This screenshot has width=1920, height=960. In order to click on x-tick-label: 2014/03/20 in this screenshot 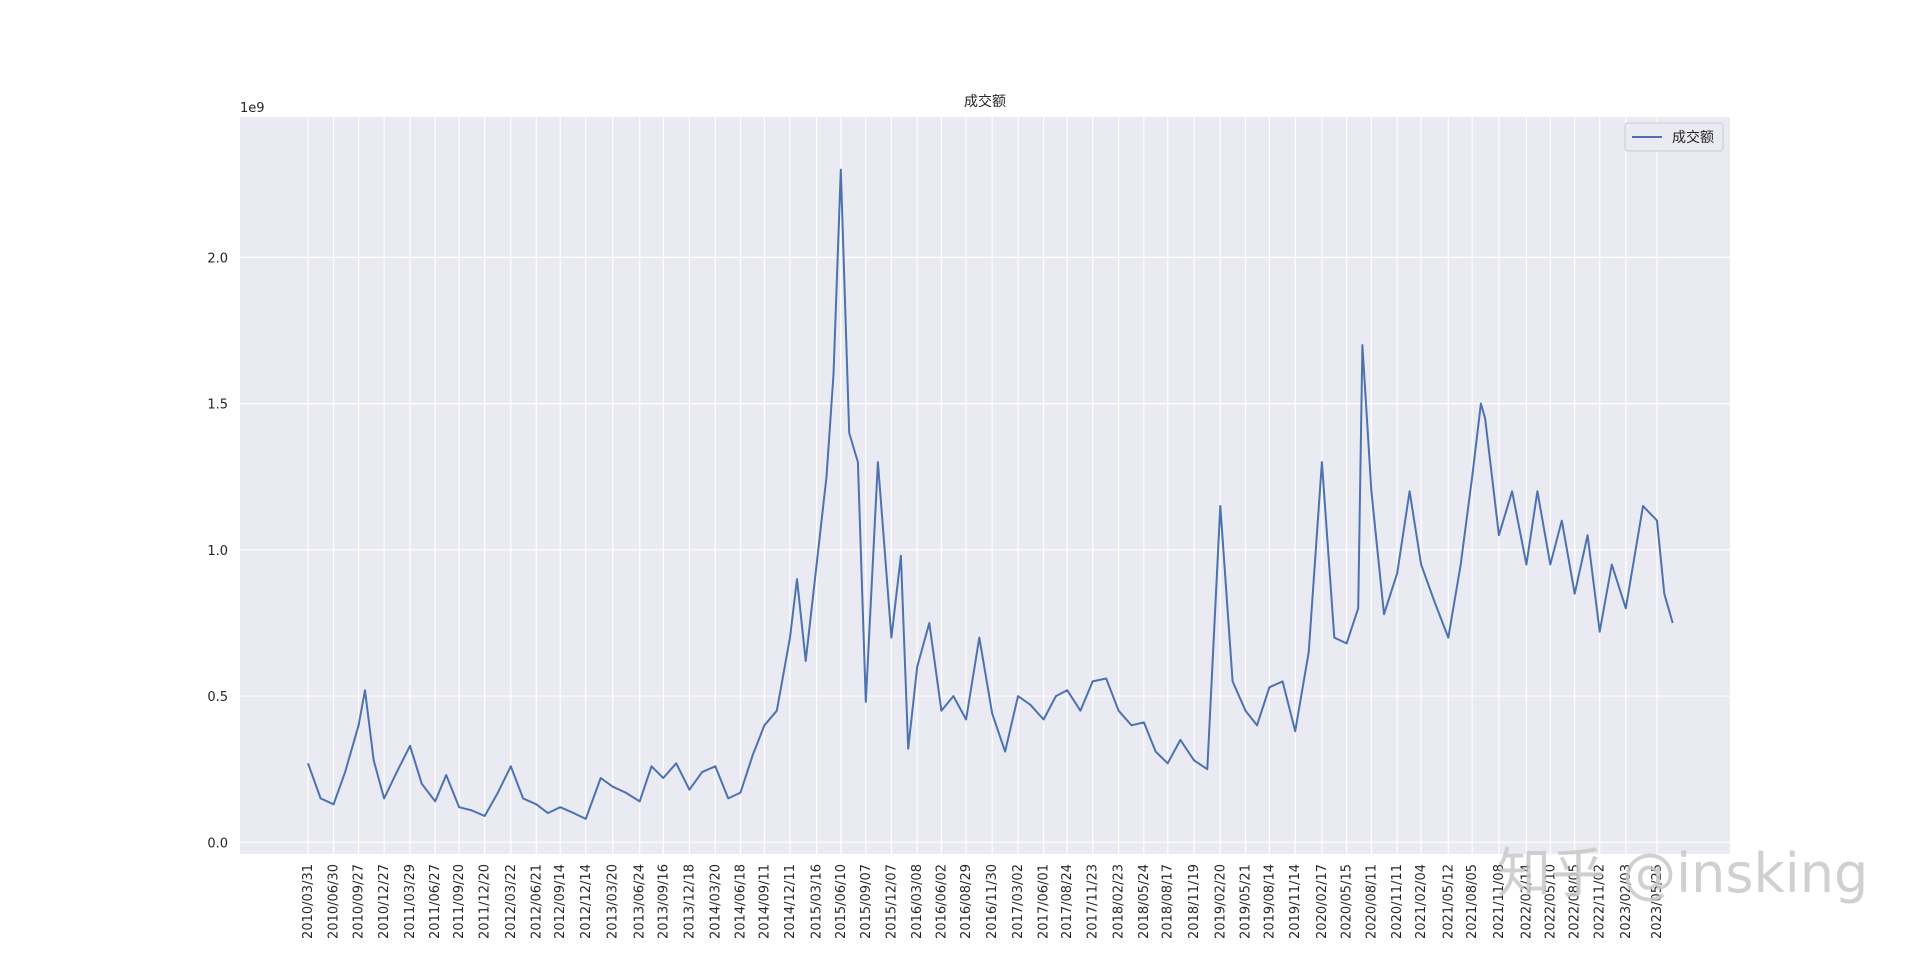, I will do `click(715, 901)`.